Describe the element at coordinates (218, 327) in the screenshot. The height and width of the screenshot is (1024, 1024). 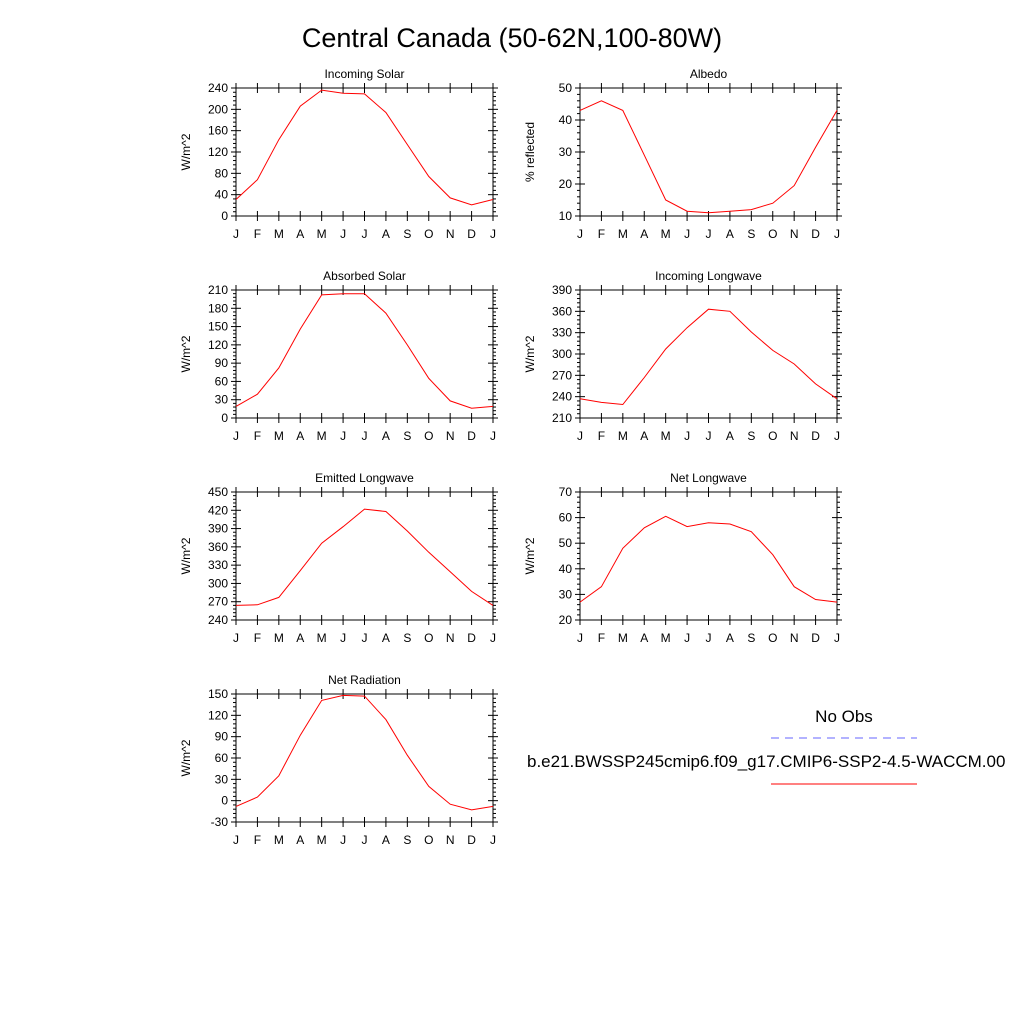
I see `y-tick-label: 150` at that location.